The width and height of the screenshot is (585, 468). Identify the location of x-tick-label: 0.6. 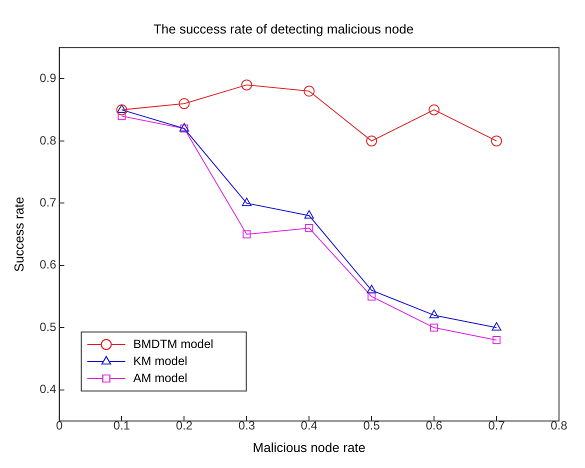
(434, 425).